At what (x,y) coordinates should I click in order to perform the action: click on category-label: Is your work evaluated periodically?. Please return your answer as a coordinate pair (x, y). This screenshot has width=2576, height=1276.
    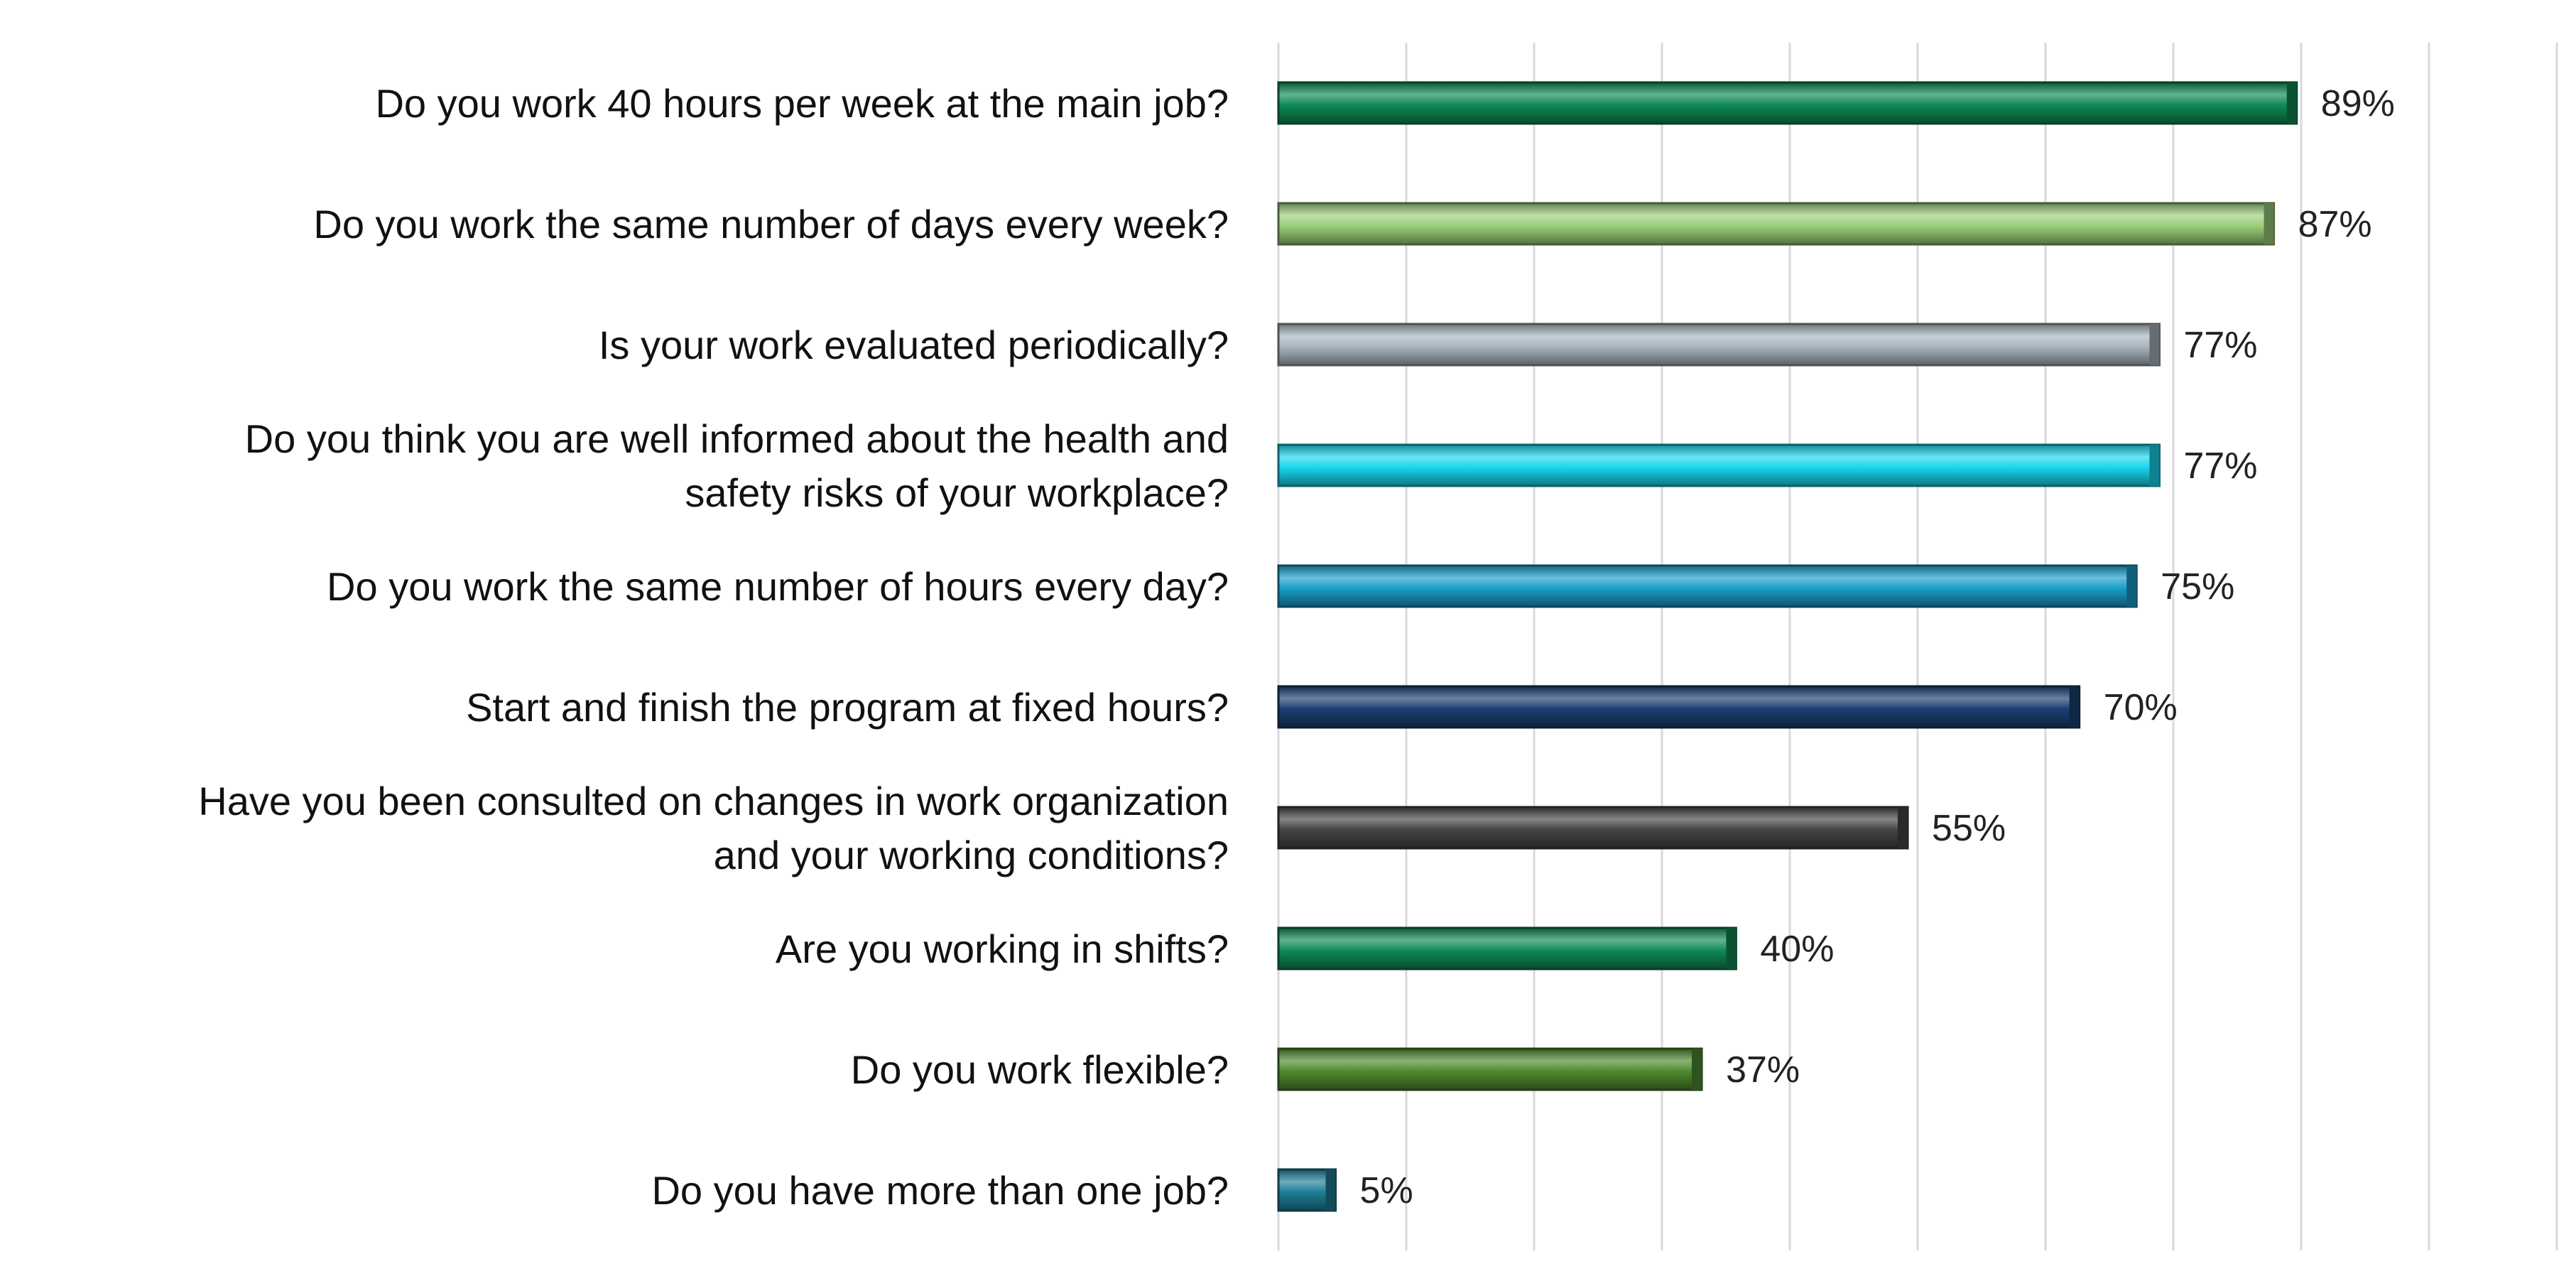
    Looking at the image, I should click on (914, 345).